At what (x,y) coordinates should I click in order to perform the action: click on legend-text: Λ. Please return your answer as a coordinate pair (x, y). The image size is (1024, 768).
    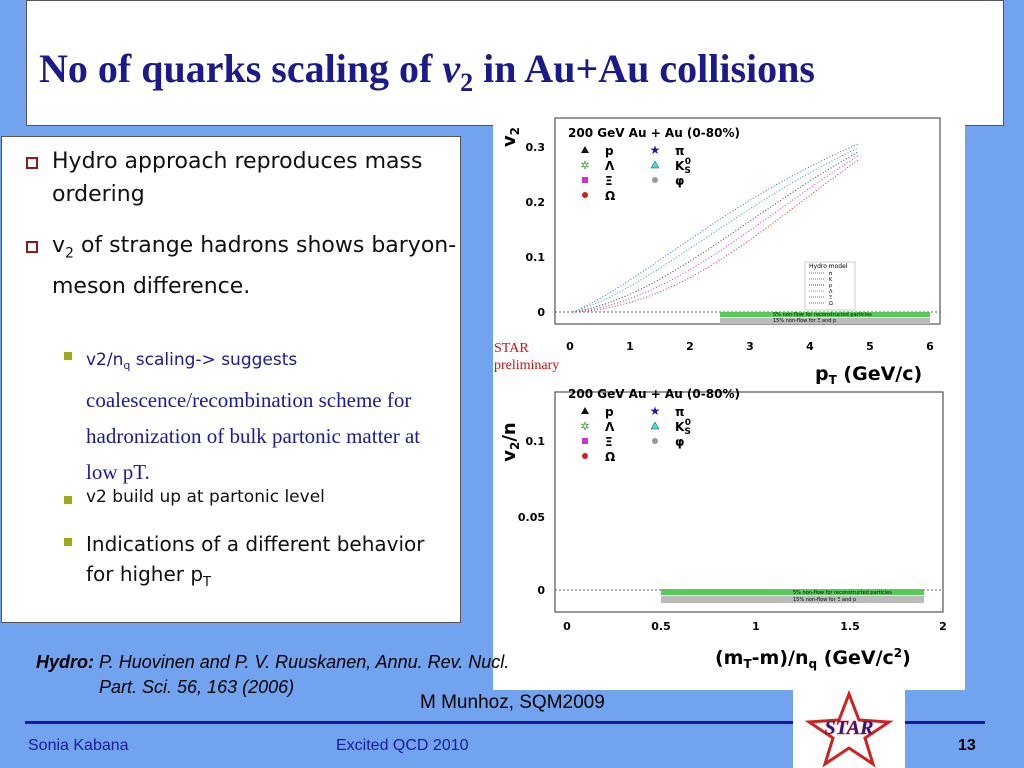
    Looking at the image, I should click on (610, 427).